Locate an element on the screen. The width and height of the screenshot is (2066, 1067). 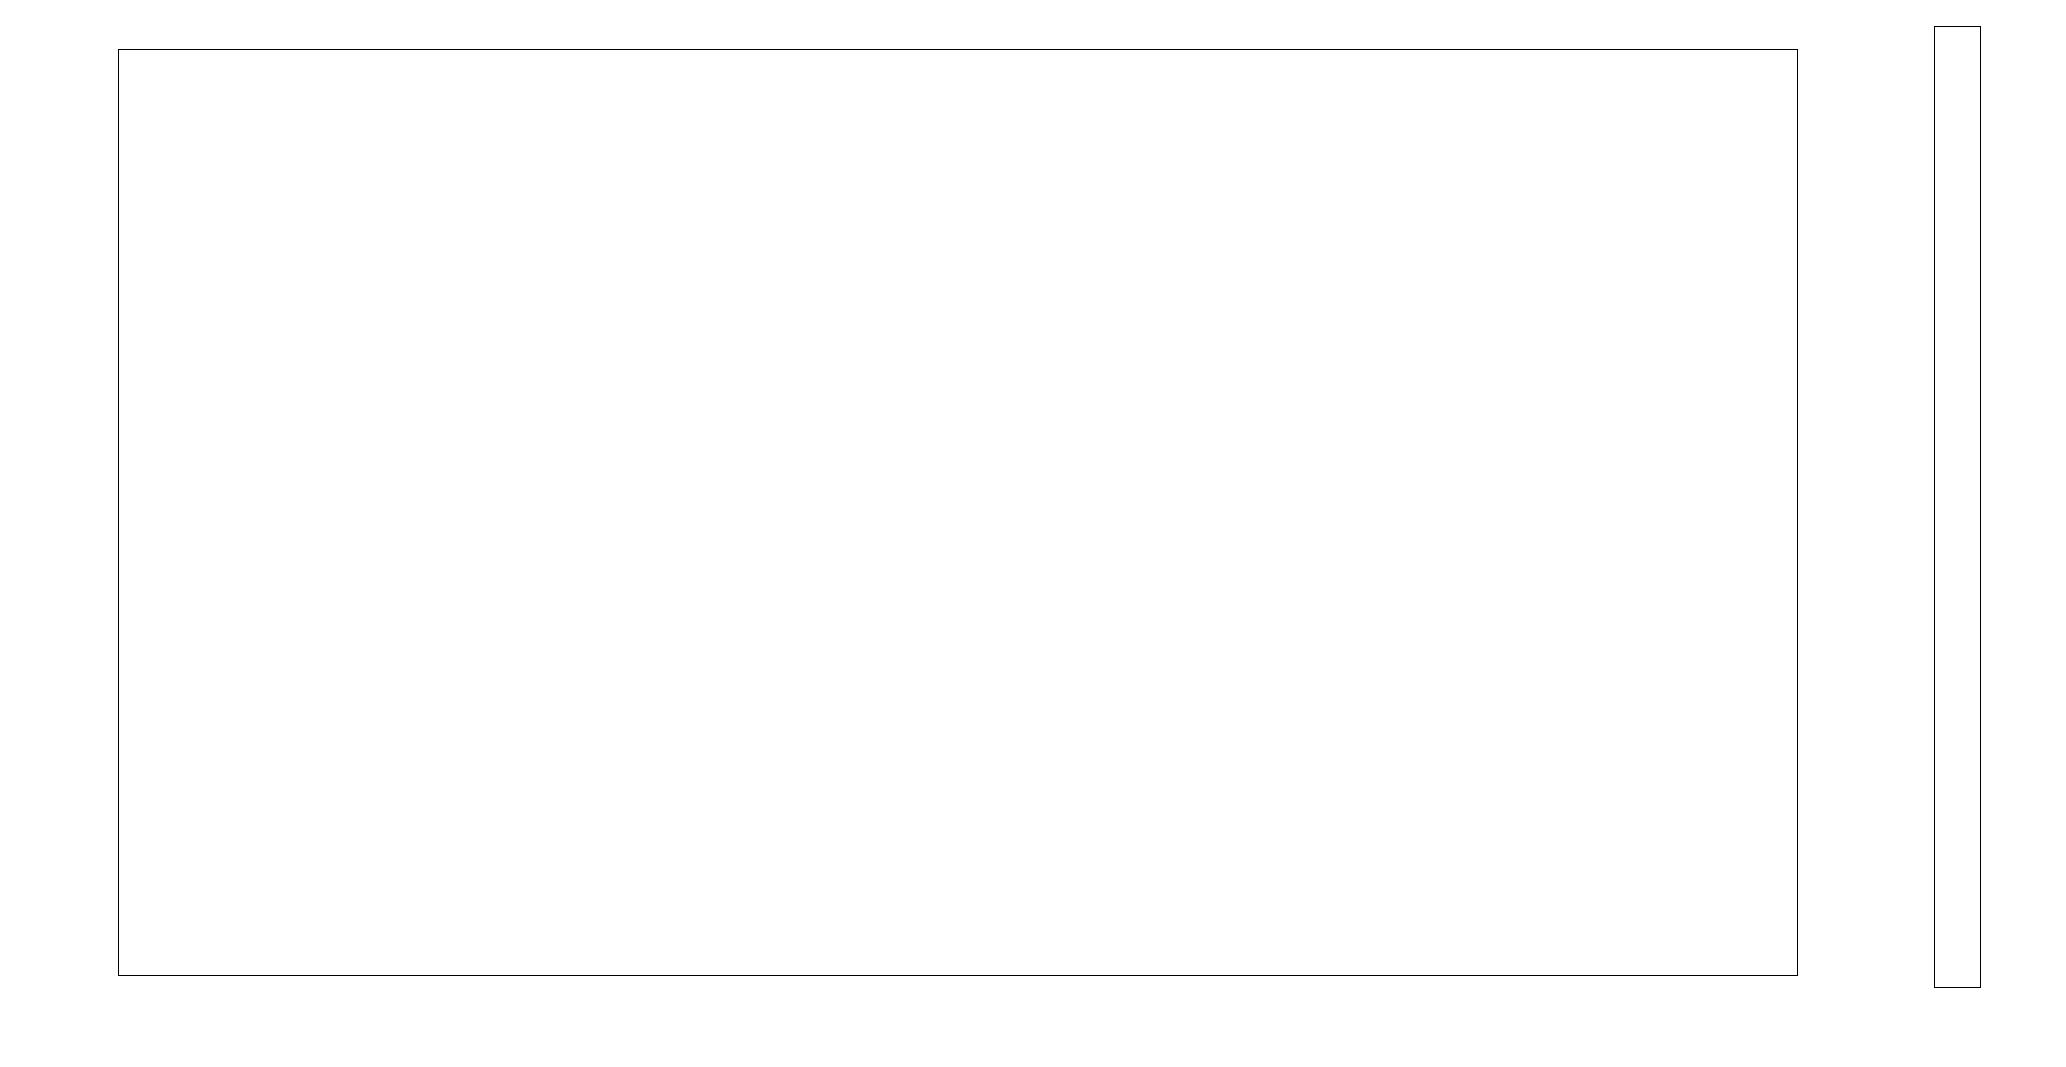
colorbar-label is located at coordinates (2037, 507).